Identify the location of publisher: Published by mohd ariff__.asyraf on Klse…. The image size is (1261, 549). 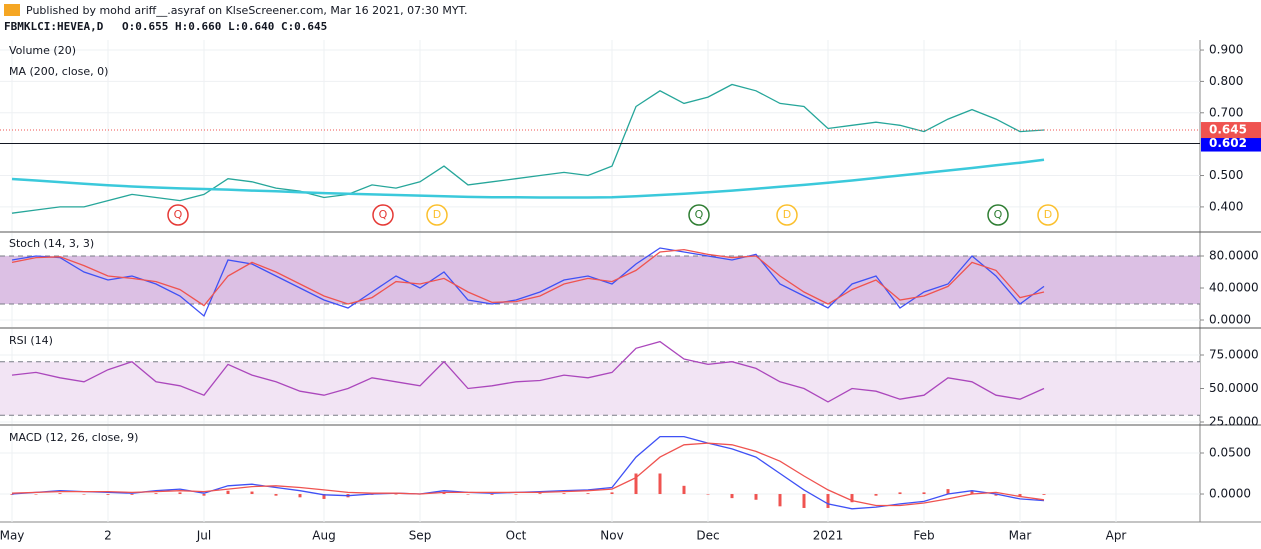
(246, 10).